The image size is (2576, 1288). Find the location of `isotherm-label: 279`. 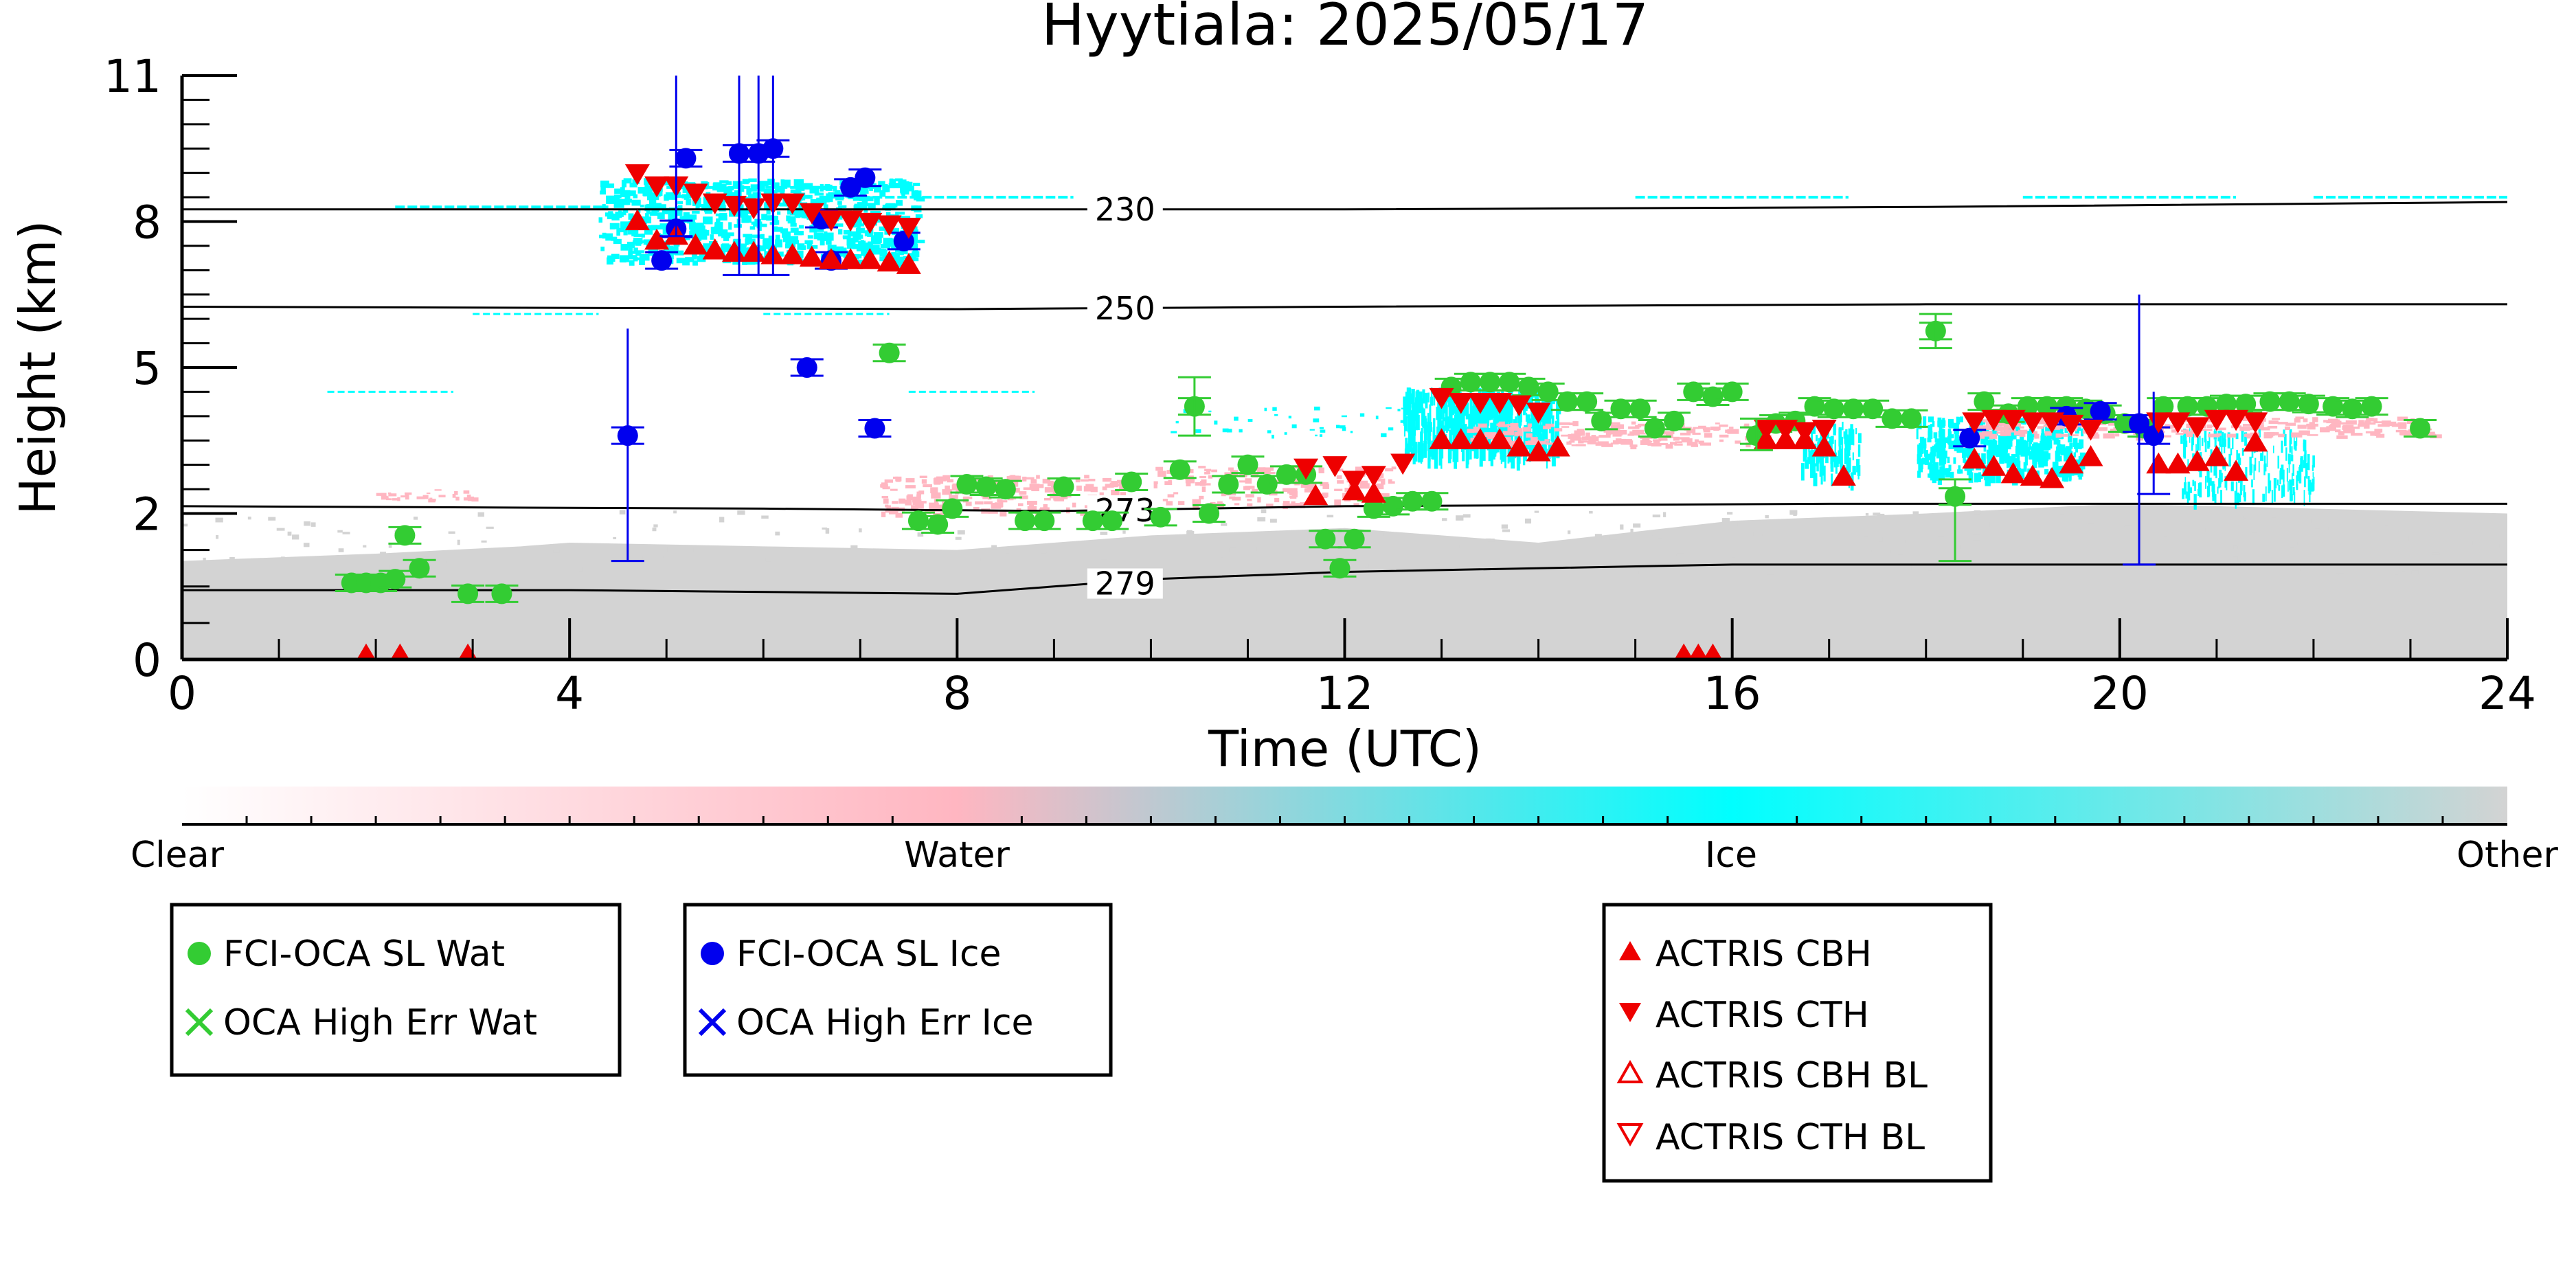

isotherm-label: 279 is located at coordinates (1125, 583).